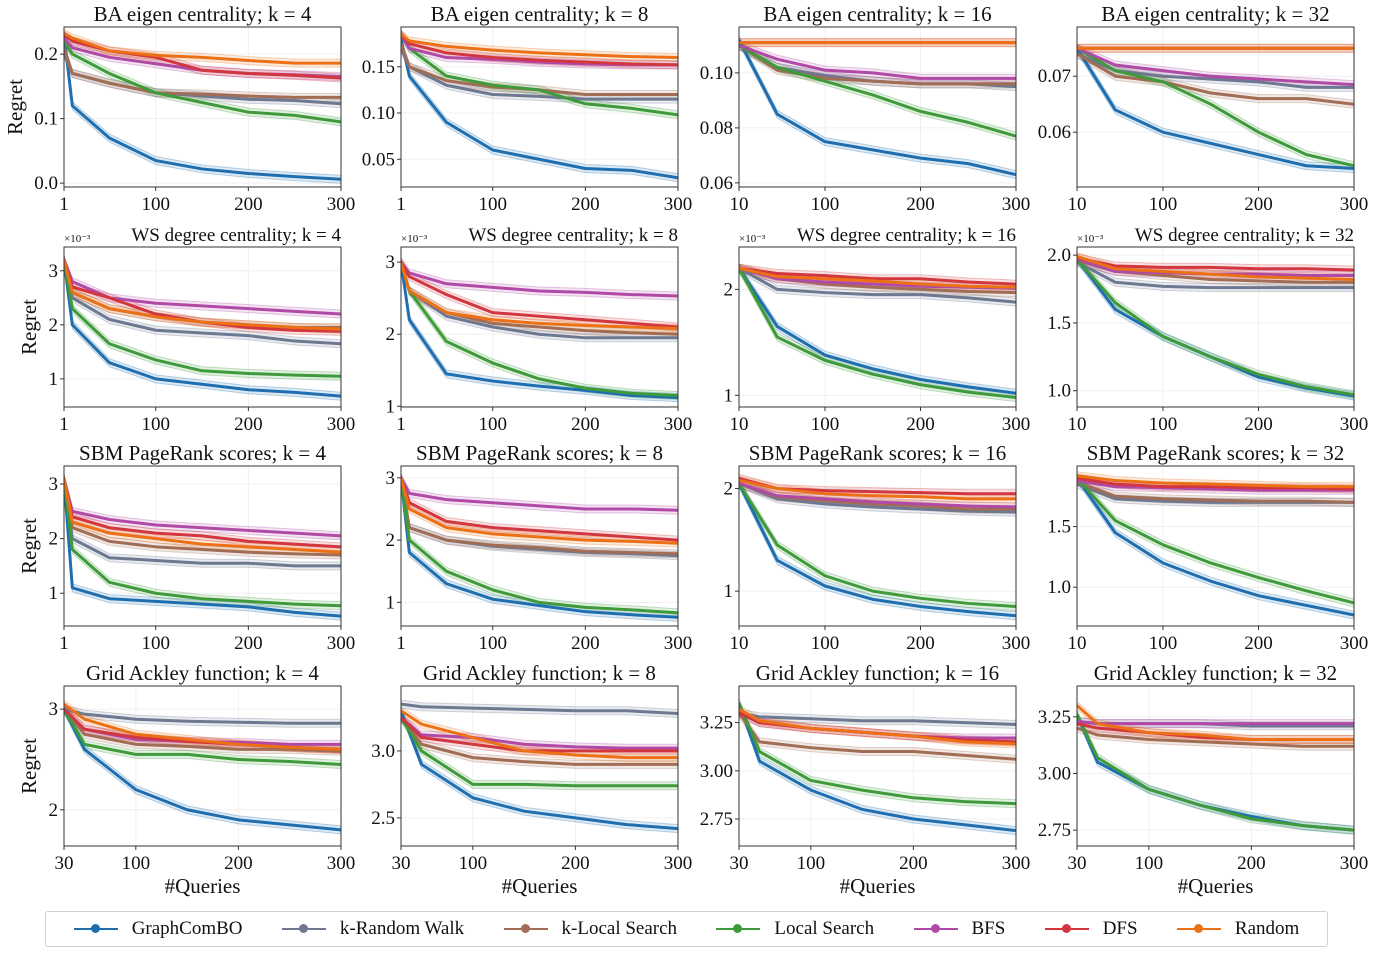 The width and height of the screenshot is (1376, 956). Describe the element at coordinates (378, 113) in the screenshot. I see `y-tick-label: 0.10` at that location.